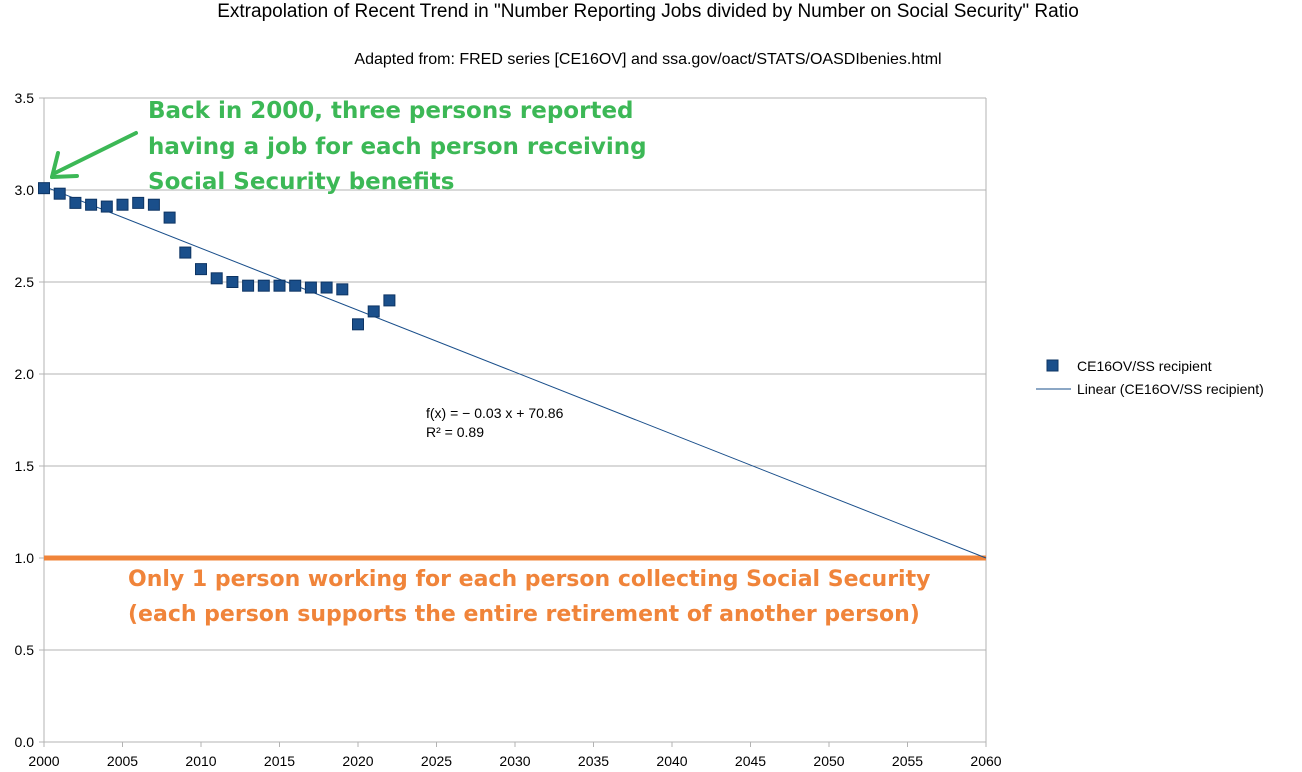 This screenshot has width=1302, height=772. Describe the element at coordinates (1144, 366) in the screenshot. I see `legend-label-points: CE16OV/SS recipient` at that location.